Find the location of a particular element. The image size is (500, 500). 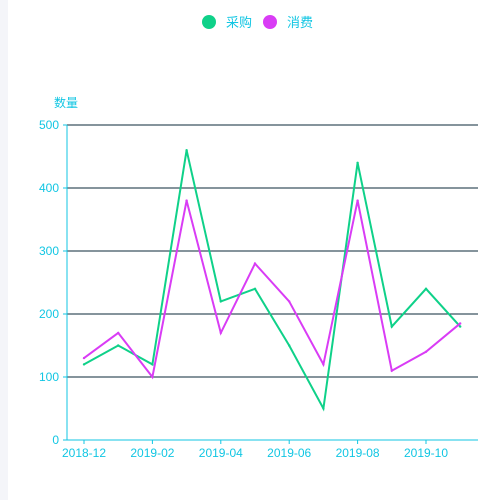

legend-label: 消费 is located at coordinates (300, 22).